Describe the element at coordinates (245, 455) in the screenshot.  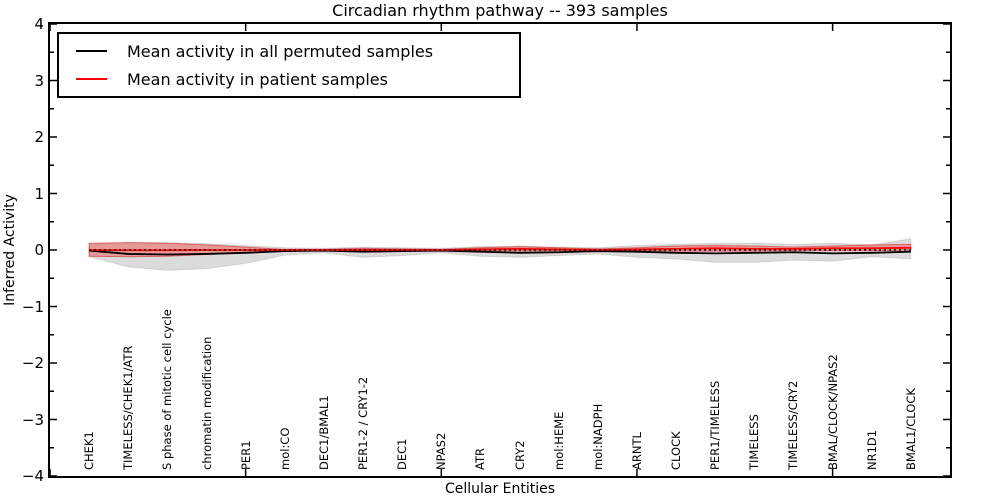
I see `x-category-label: PER1` at that location.